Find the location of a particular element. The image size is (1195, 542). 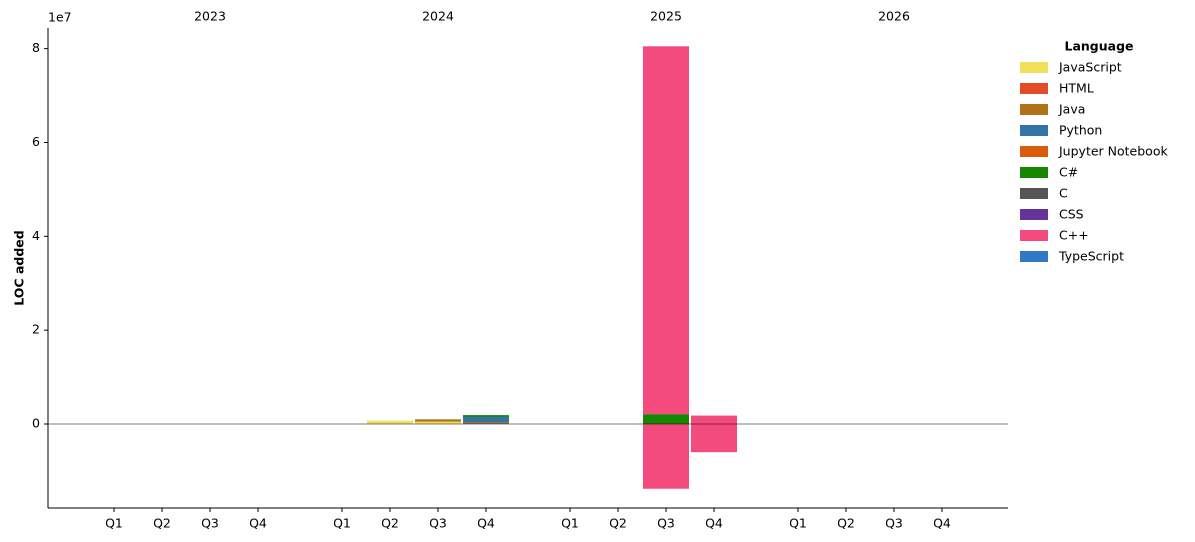

legend-label: Jupyter Notebook is located at coordinates (1113, 151).